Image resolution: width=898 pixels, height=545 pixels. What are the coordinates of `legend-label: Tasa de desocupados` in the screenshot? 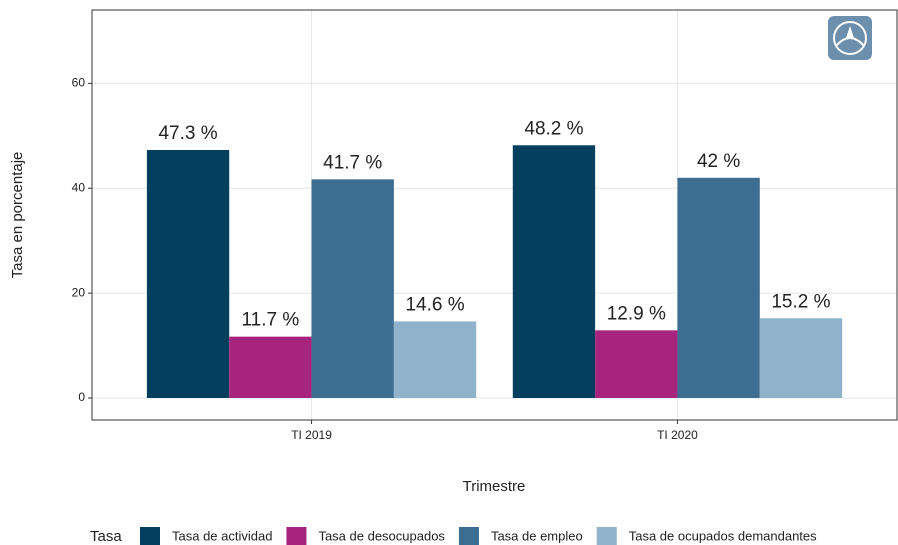 It's located at (381, 535).